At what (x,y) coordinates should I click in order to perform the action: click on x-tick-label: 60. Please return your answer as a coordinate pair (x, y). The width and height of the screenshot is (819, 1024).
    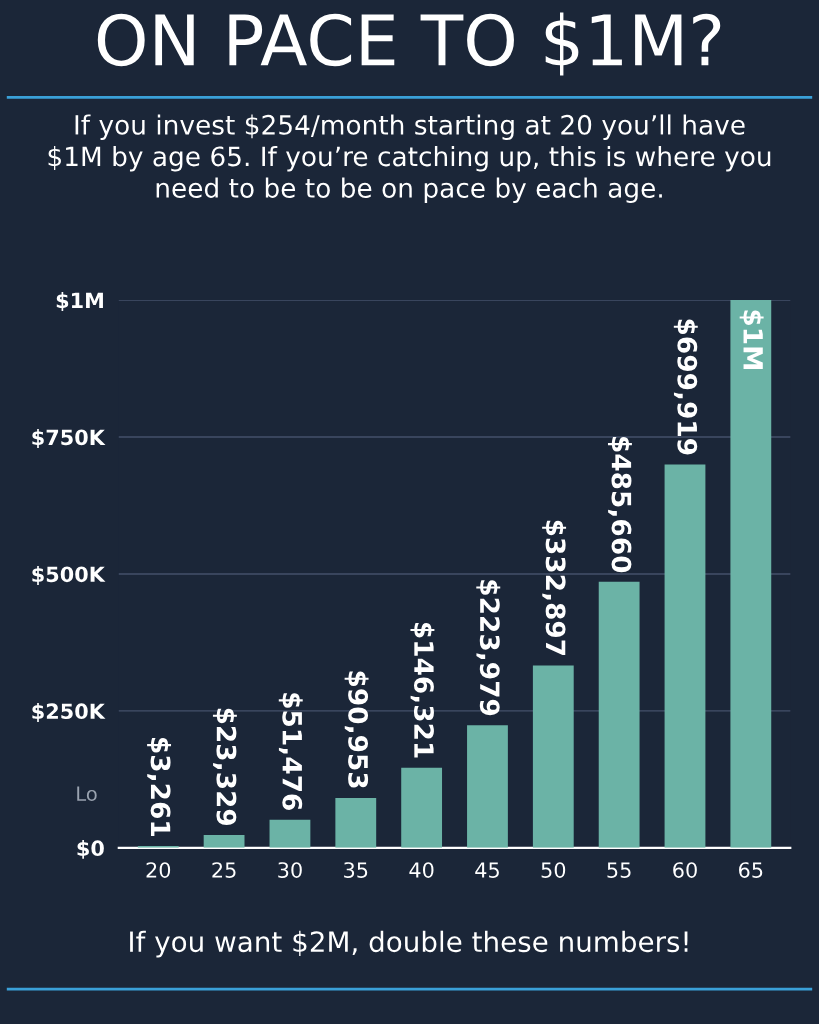
    Looking at the image, I should click on (685, 870).